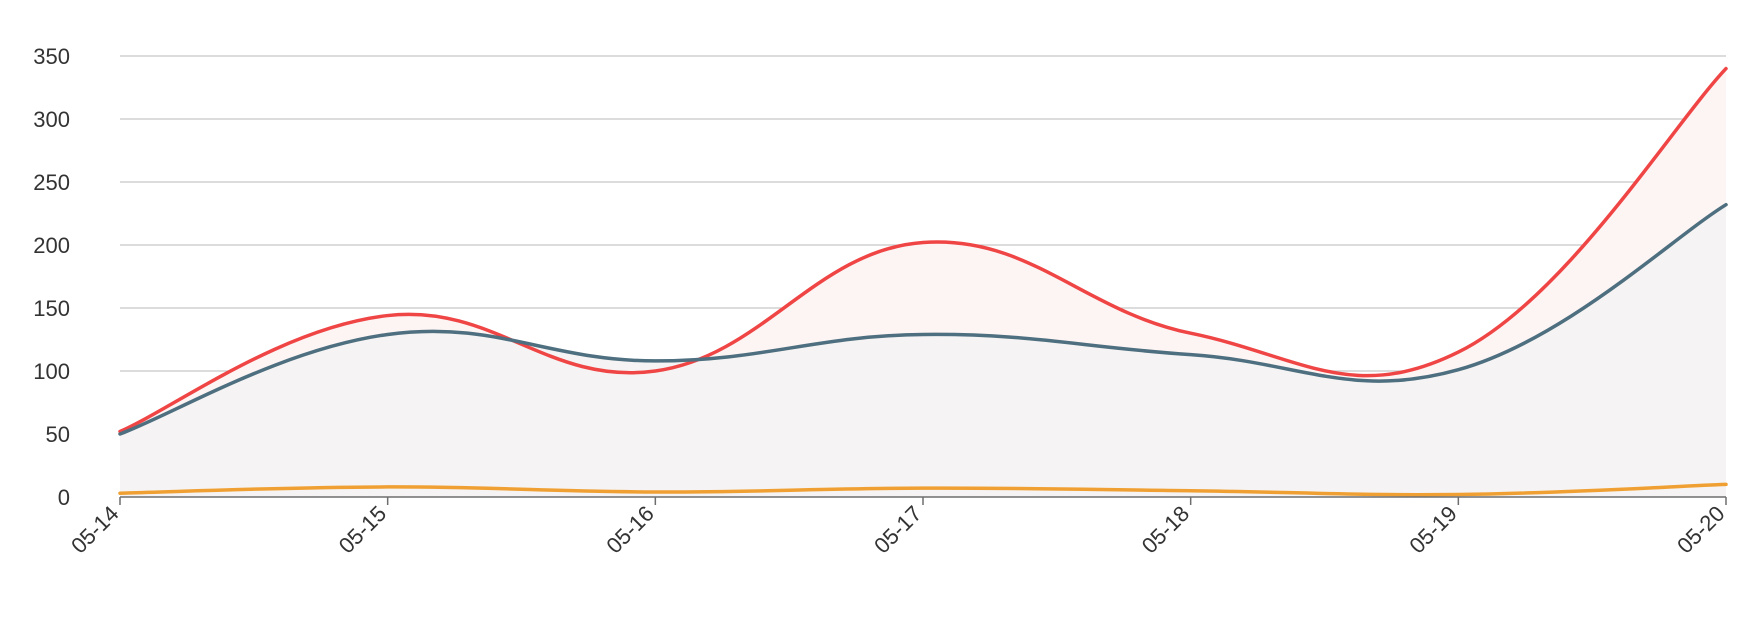  I want to click on x-tick-label: 05-20, so click(1700, 529).